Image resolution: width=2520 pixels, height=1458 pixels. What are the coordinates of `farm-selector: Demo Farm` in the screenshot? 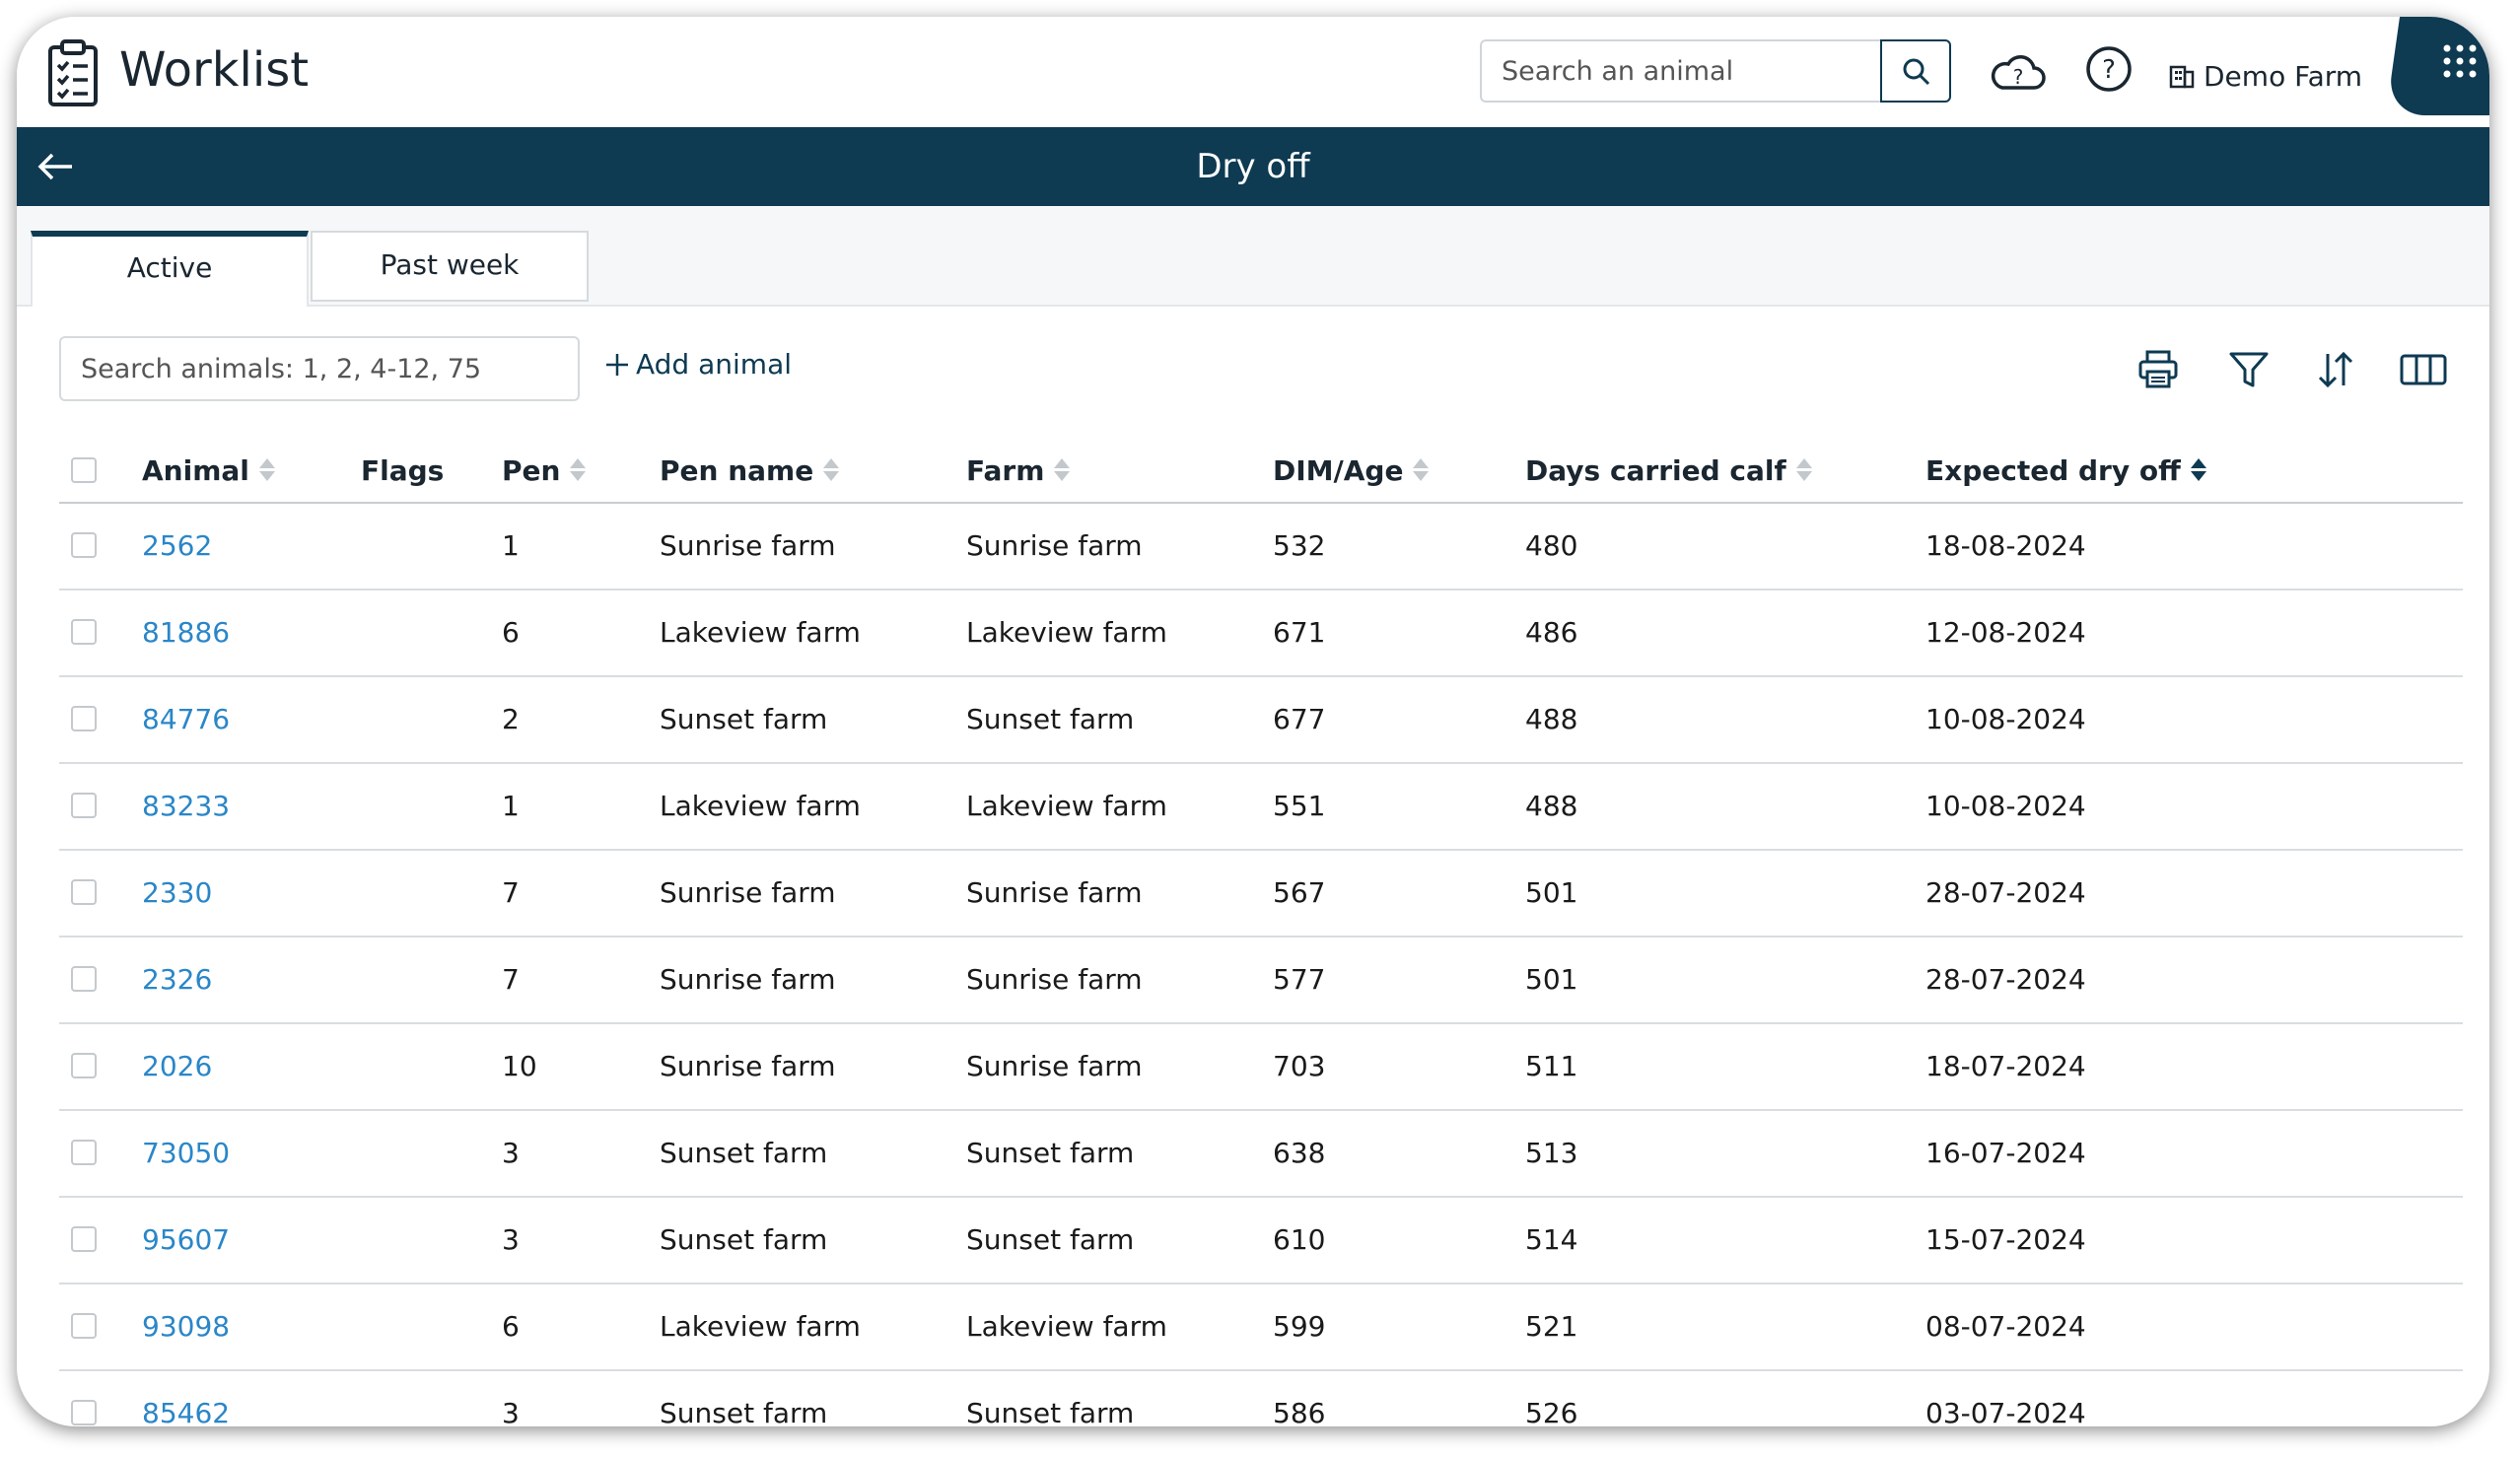 It's located at (2265, 76).